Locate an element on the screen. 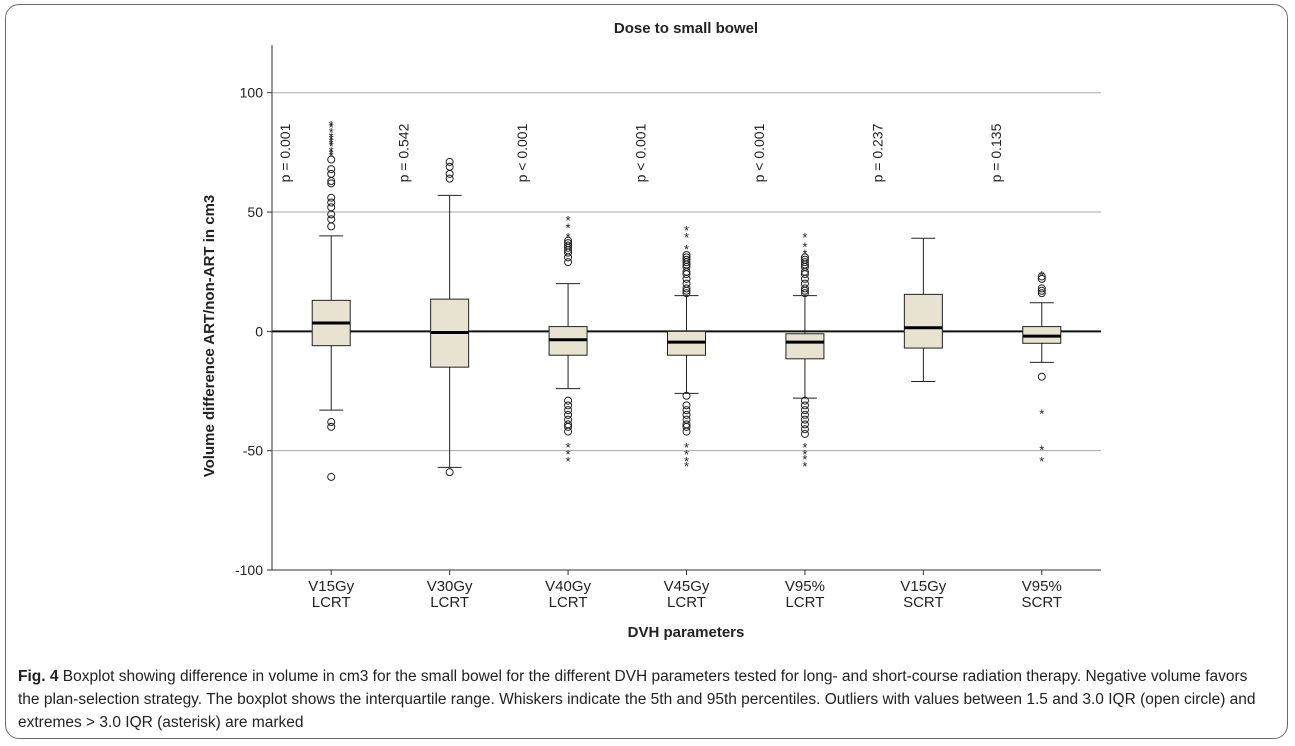 The image size is (1295, 746). y-tick-label: -100 is located at coordinates (249, 570).